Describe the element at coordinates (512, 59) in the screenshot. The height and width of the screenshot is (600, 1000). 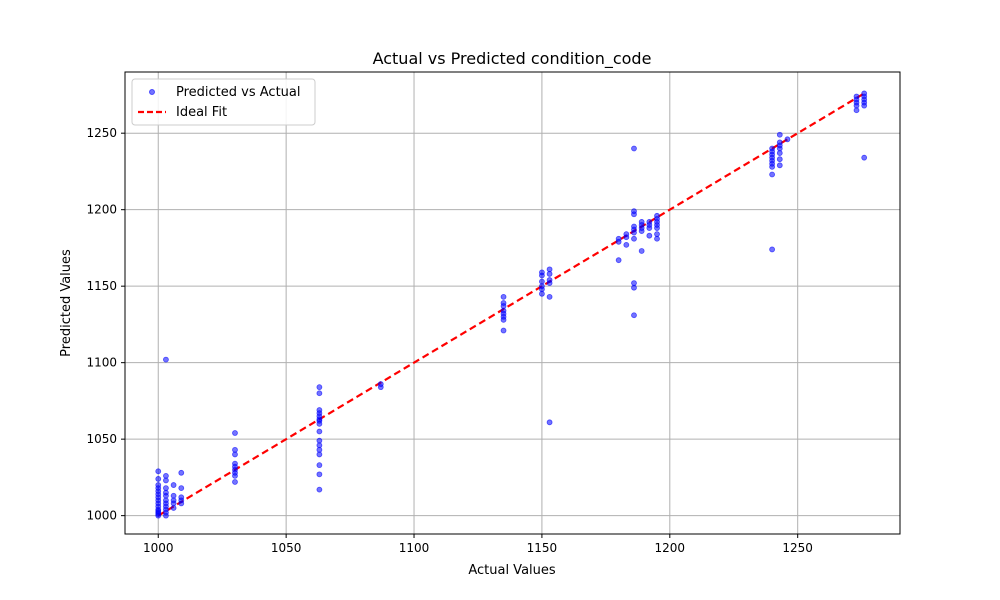
I see `chart-title: Actual vs Predicted condition_code` at that location.